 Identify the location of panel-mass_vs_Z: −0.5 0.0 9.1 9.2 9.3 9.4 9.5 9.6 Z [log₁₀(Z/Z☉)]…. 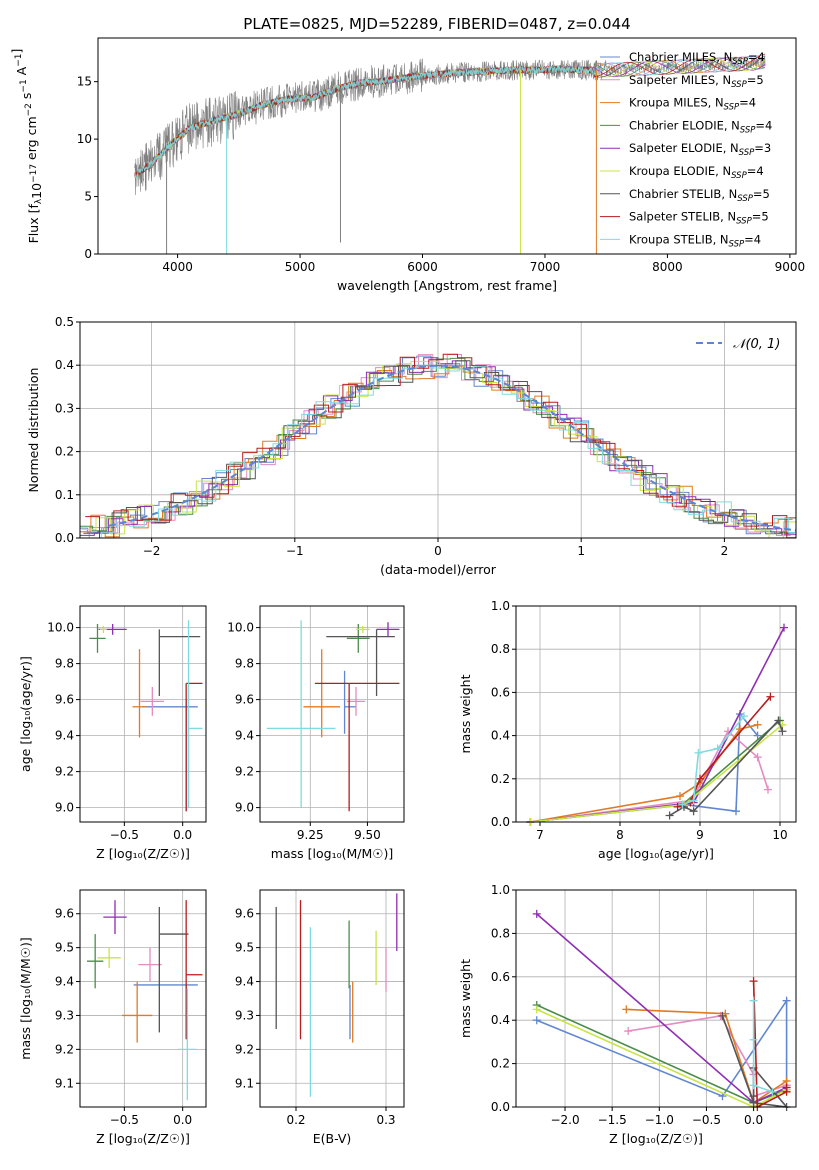
(112, 1017).